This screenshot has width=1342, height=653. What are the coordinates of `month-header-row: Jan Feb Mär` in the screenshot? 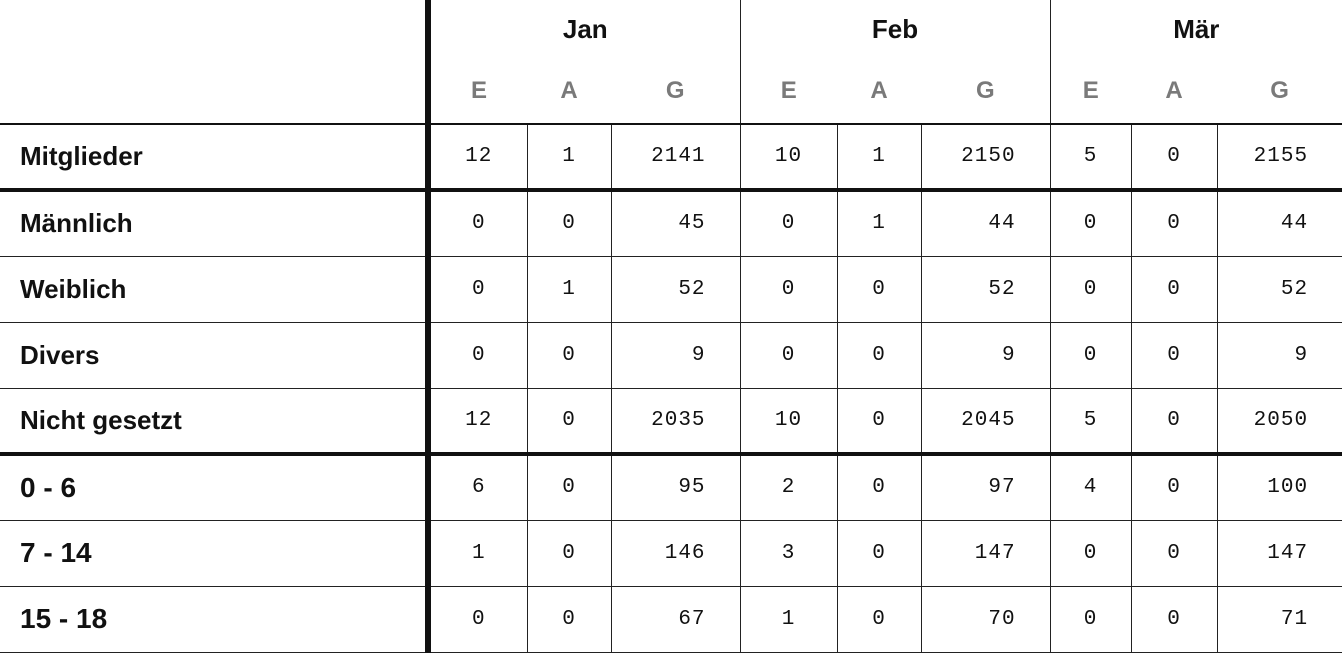 It's located at (671, 29).